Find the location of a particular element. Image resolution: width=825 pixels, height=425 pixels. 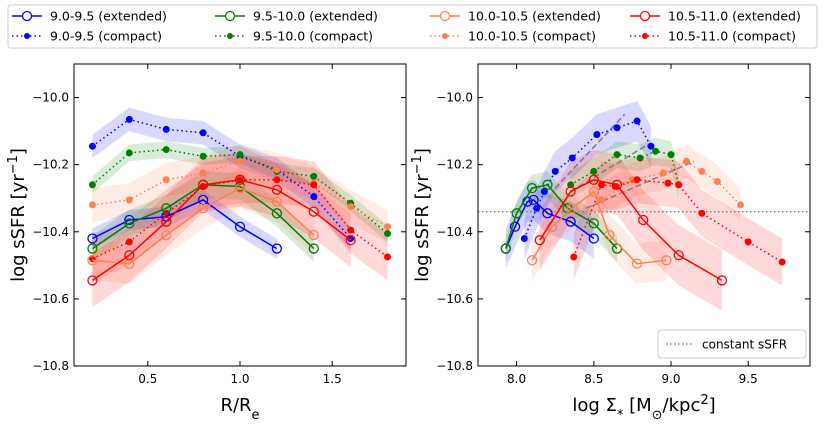

y-axis-label-0: log sSFR [yr−1] is located at coordinates (18, 215).